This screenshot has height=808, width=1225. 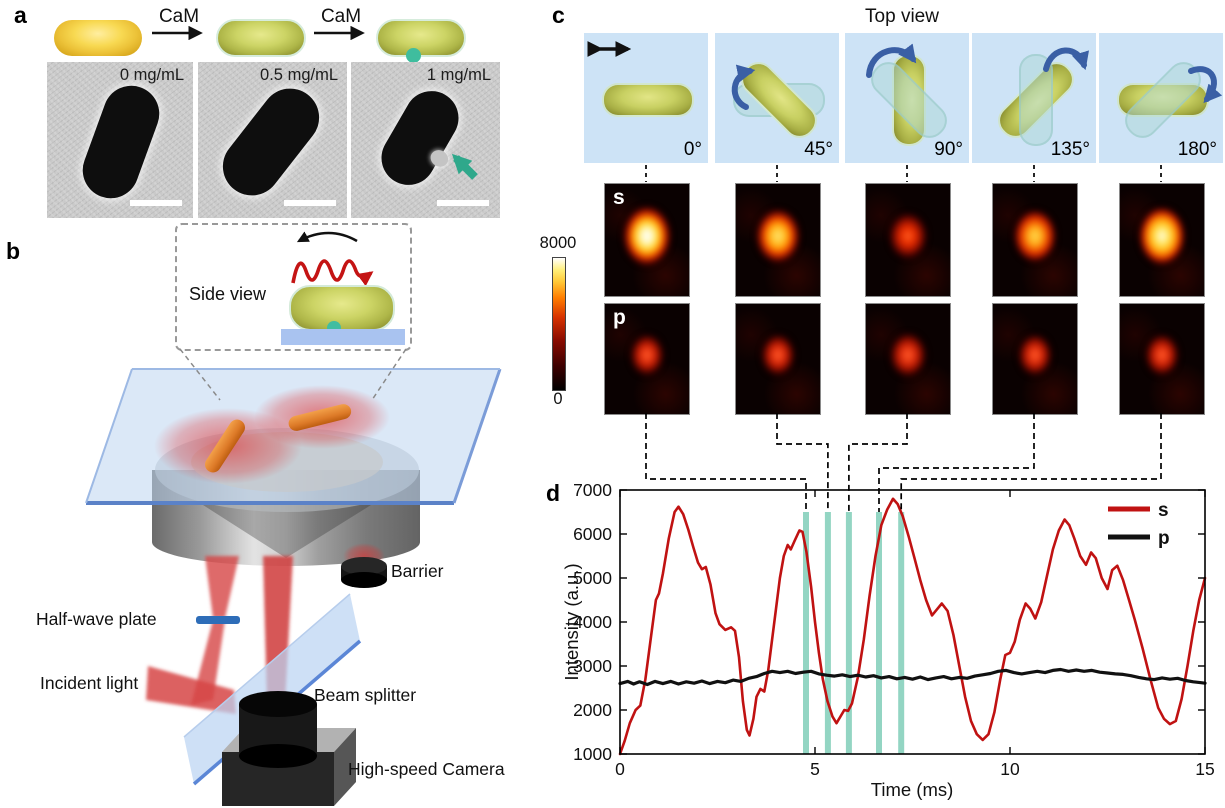 What do you see at coordinates (619, 317) in the screenshot?
I see `p-row-label: p` at bounding box center [619, 317].